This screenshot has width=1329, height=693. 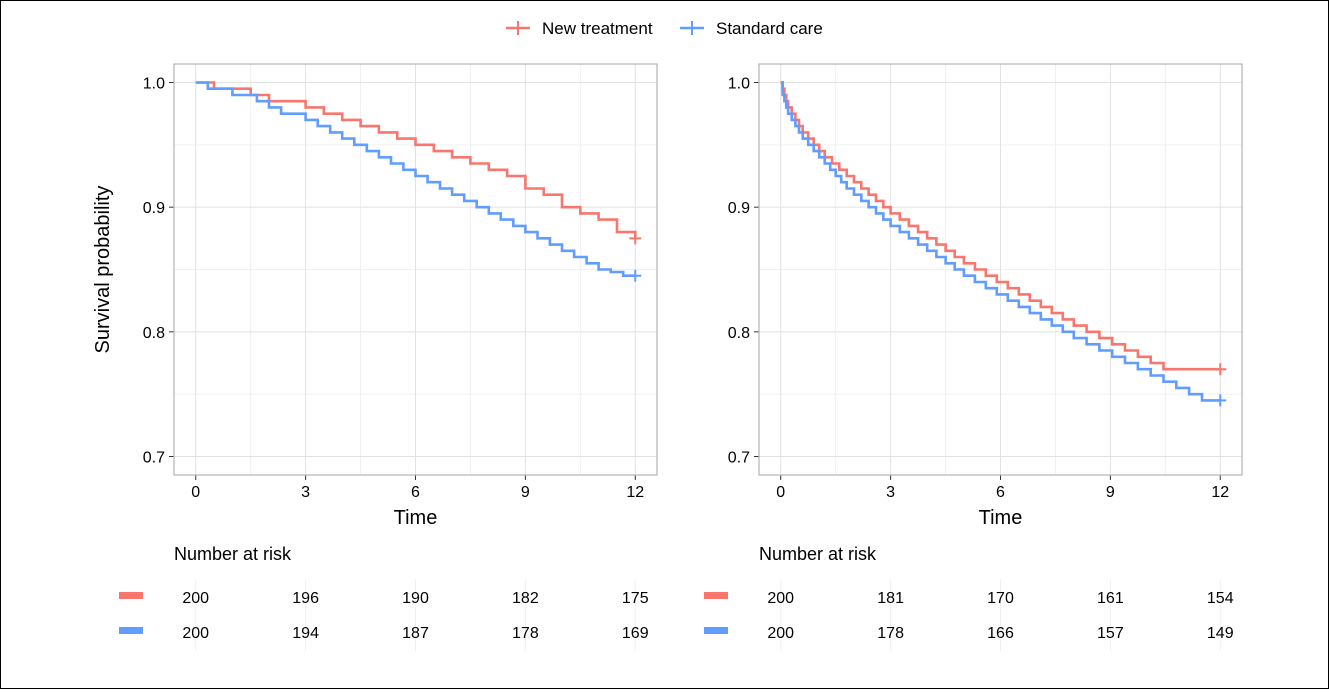 What do you see at coordinates (597, 28) in the screenshot?
I see `legend-label-new-treatment: New treatment` at bounding box center [597, 28].